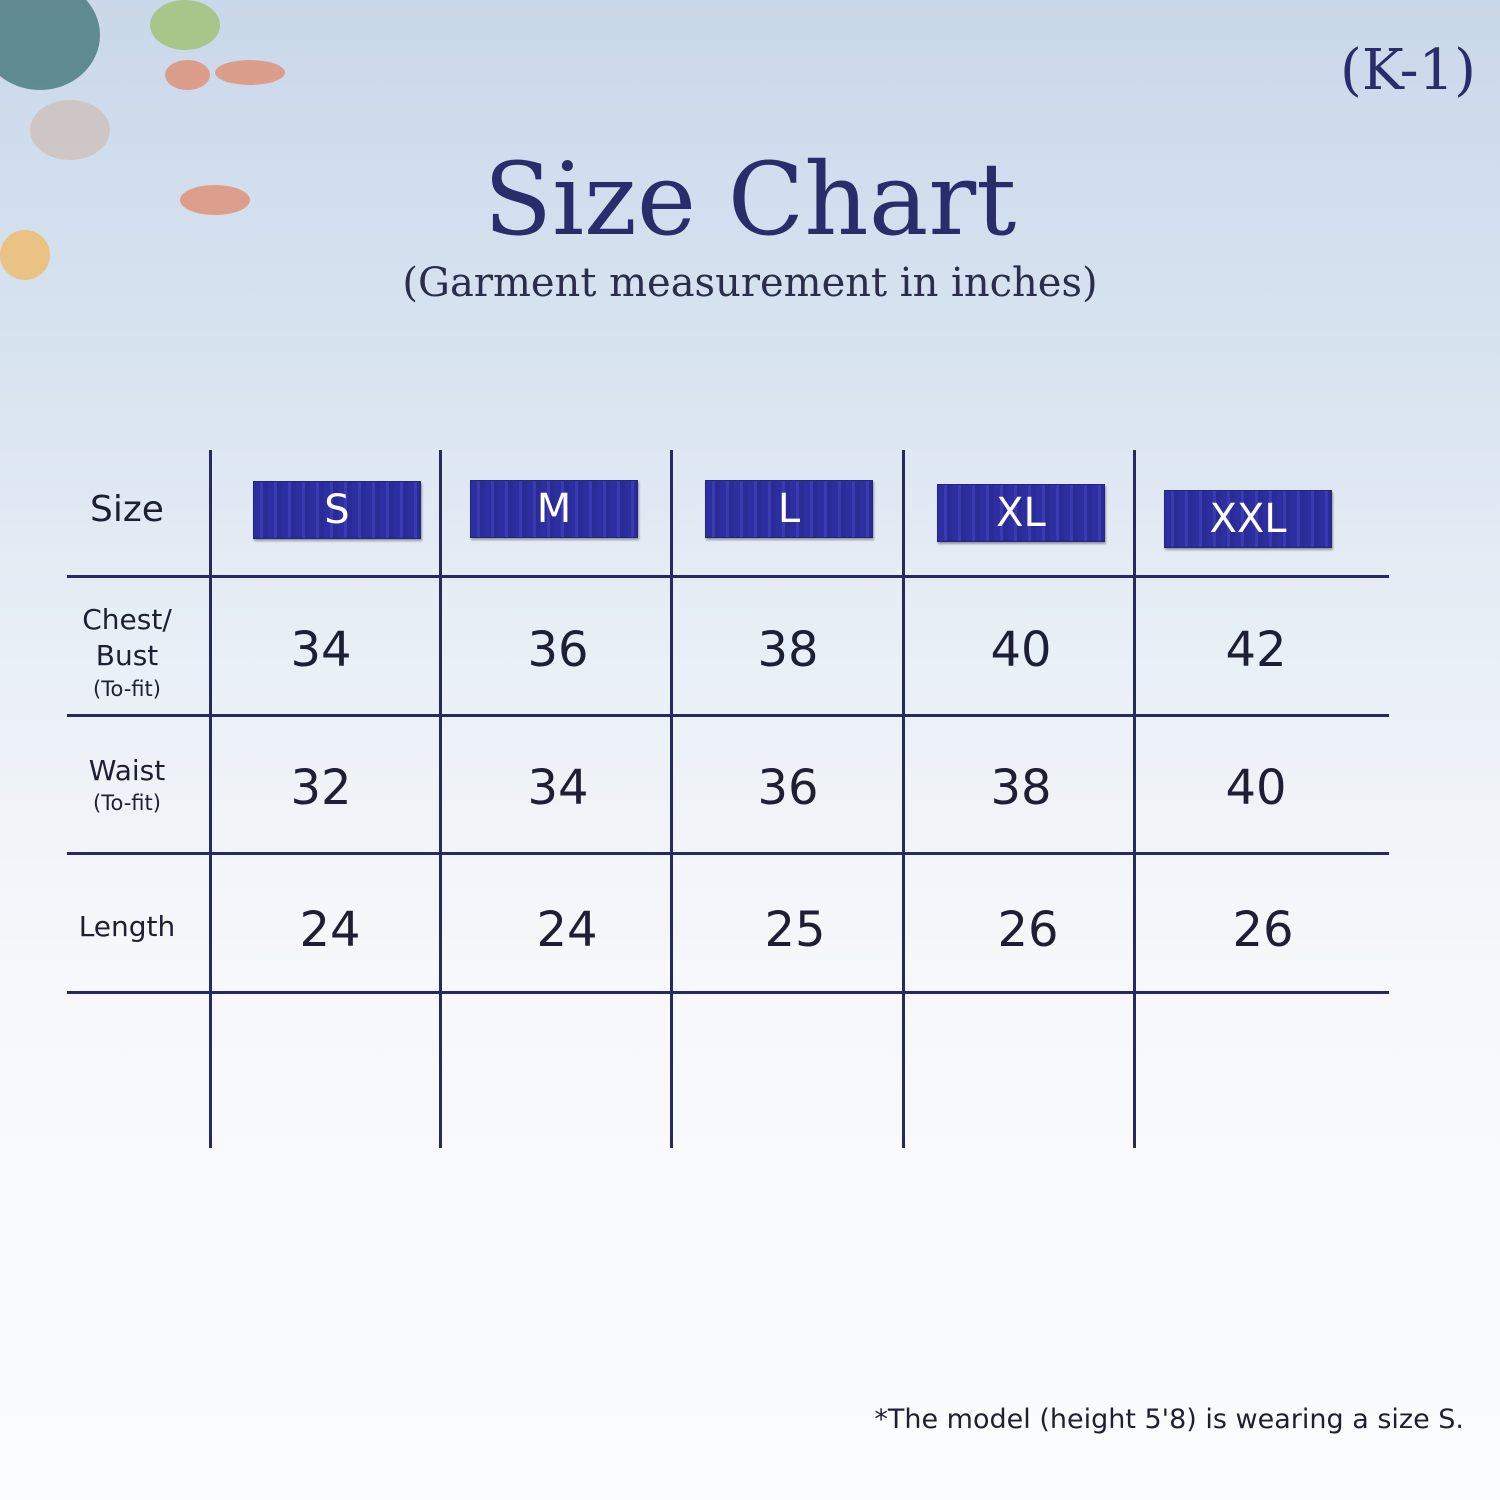 This screenshot has height=1500, width=1500. I want to click on row-label-text: Waist, so click(127, 770).